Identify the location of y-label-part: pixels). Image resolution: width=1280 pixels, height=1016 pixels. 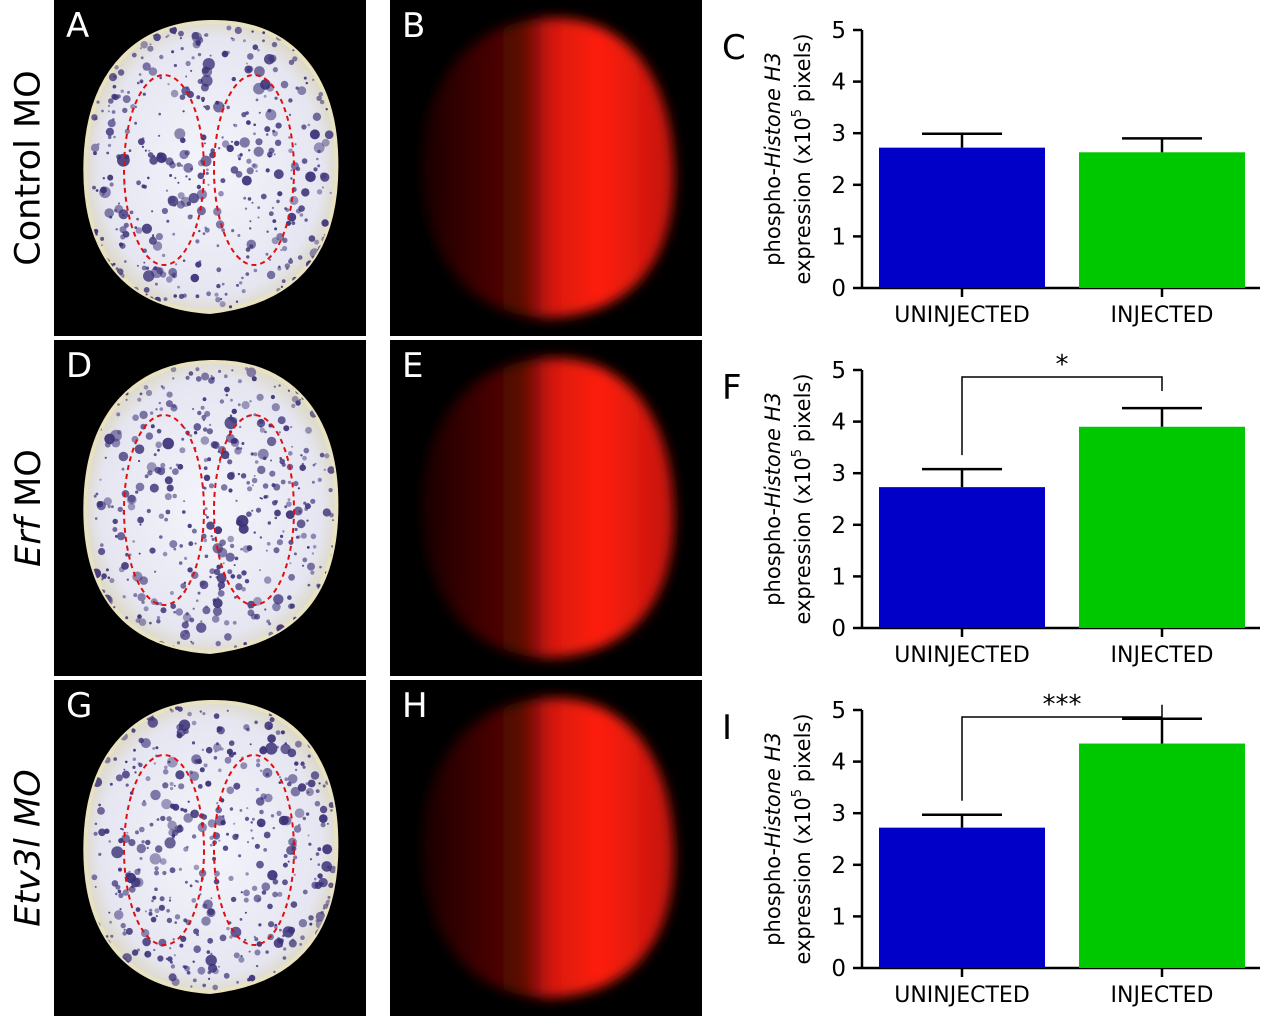
(803, 751).